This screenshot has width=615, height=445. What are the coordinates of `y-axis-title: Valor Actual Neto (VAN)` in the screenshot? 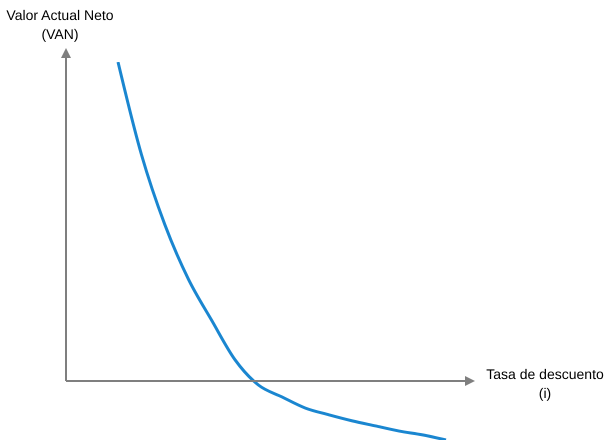 It's located at (60, 25).